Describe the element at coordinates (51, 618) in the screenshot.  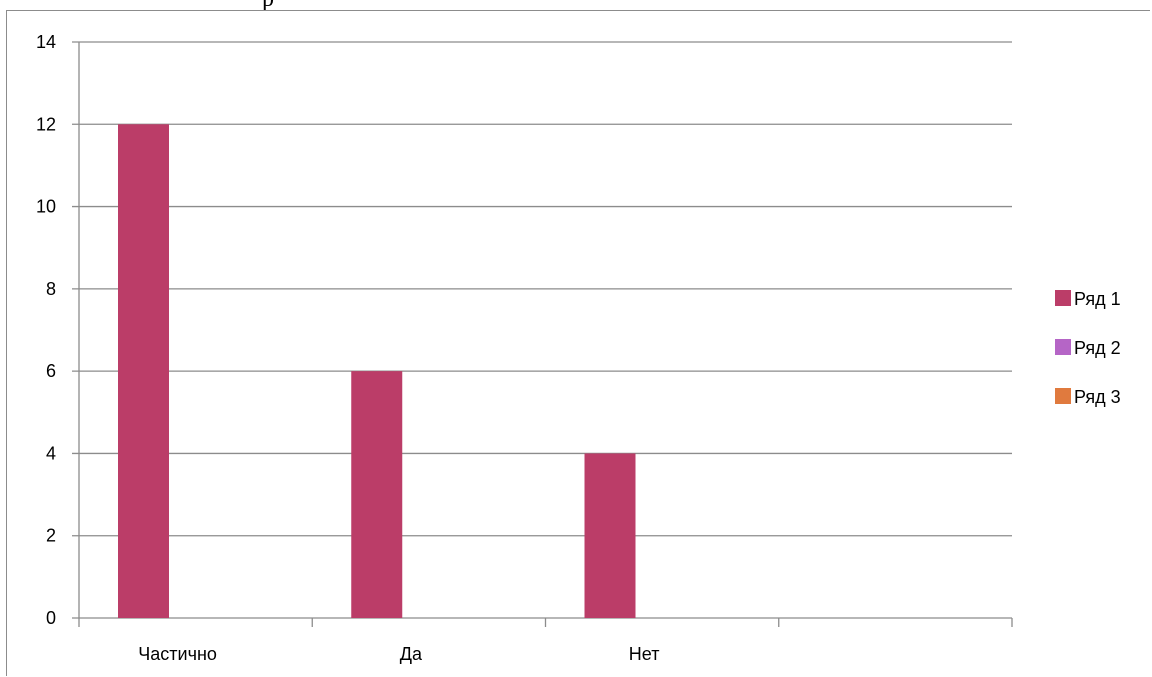
I see `y-tick-label: 0` at that location.